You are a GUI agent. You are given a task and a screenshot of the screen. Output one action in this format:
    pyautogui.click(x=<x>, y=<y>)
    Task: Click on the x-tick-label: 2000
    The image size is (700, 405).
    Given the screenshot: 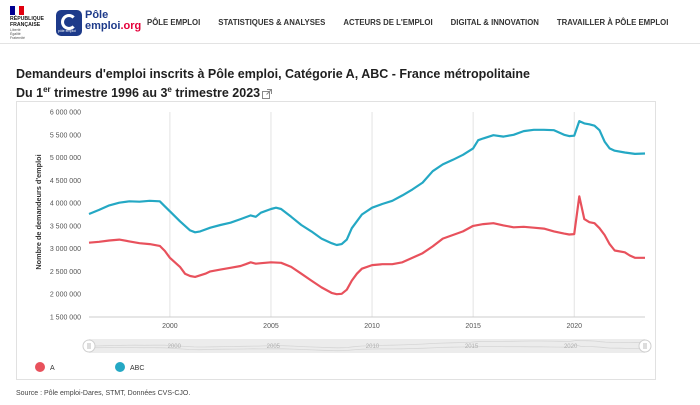 What is the action you would take?
    pyautogui.click(x=170, y=326)
    